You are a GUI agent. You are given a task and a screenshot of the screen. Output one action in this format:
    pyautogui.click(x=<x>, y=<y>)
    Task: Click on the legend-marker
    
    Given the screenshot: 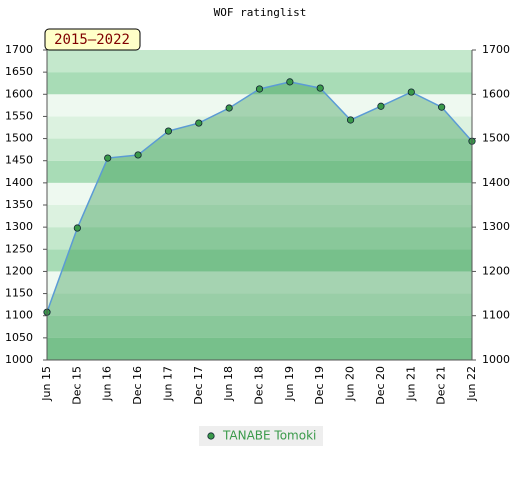 What is the action you would take?
    pyautogui.click(x=211, y=436)
    